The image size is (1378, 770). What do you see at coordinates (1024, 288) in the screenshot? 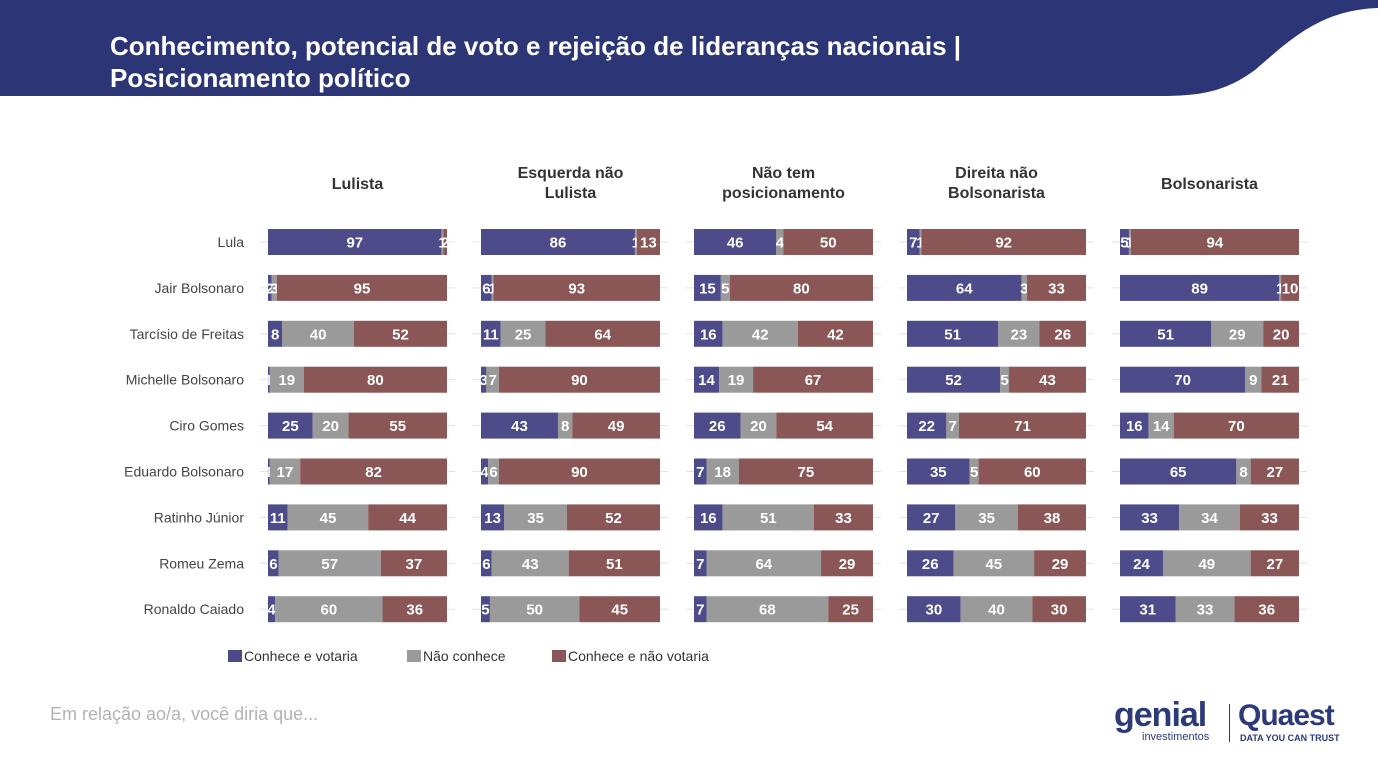
I see `data-label: 3` at bounding box center [1024, 288].